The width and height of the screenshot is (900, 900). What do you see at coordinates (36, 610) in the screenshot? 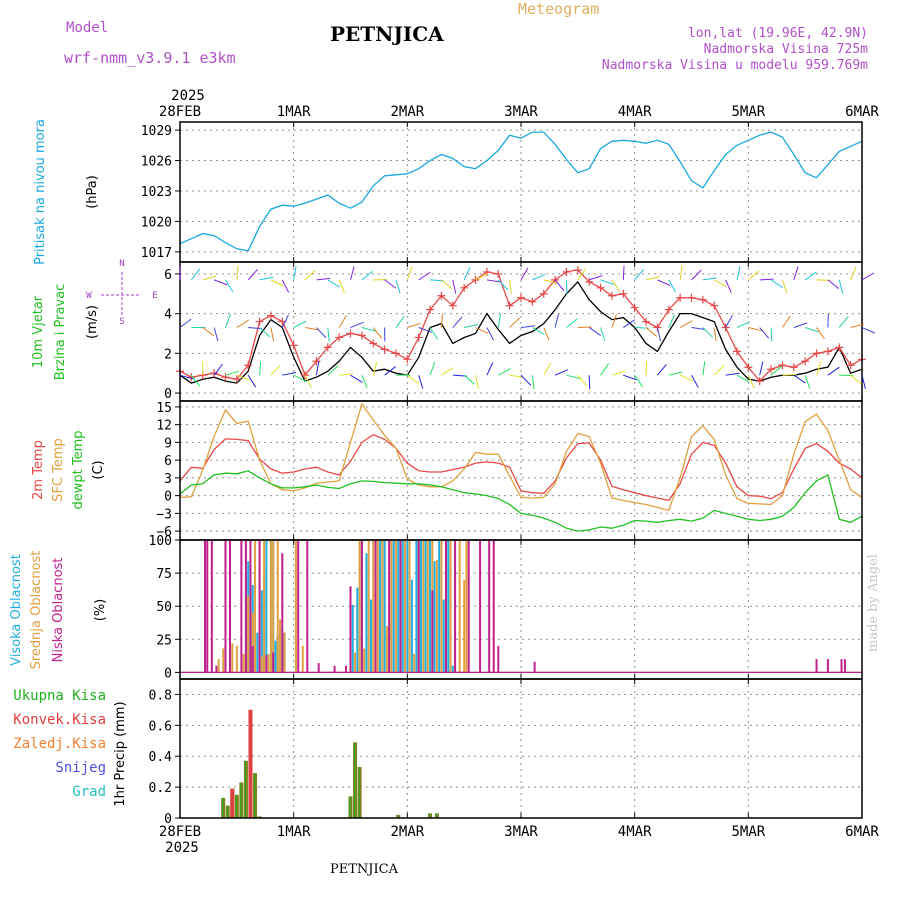
I see `axis-title-mid-cloud: Srednja Oblacnost` at bounding box center [36, 610].